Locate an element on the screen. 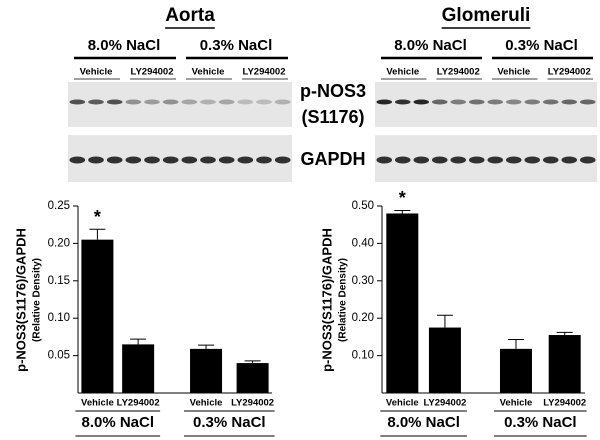  y-tick-label: 0.30 is located at coordinates (363, 281).